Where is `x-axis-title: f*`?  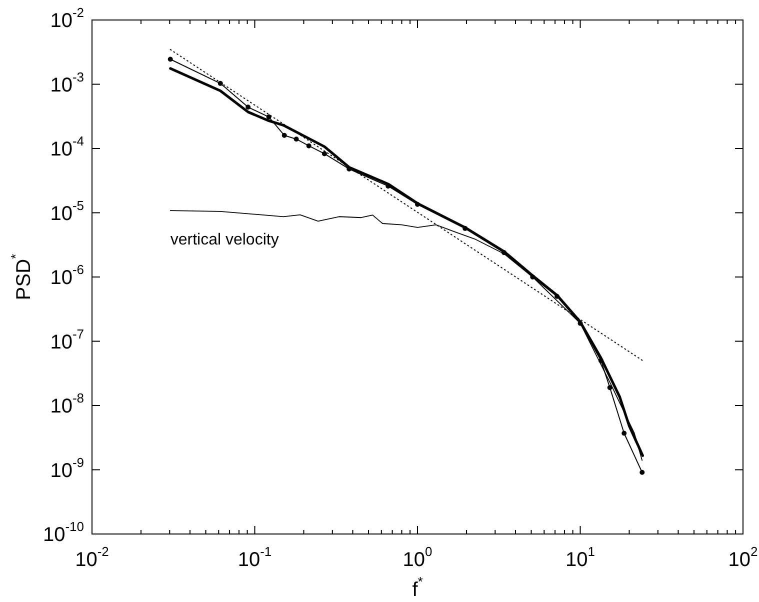
x-axis-title: f* is located at coordinates (417, 587).